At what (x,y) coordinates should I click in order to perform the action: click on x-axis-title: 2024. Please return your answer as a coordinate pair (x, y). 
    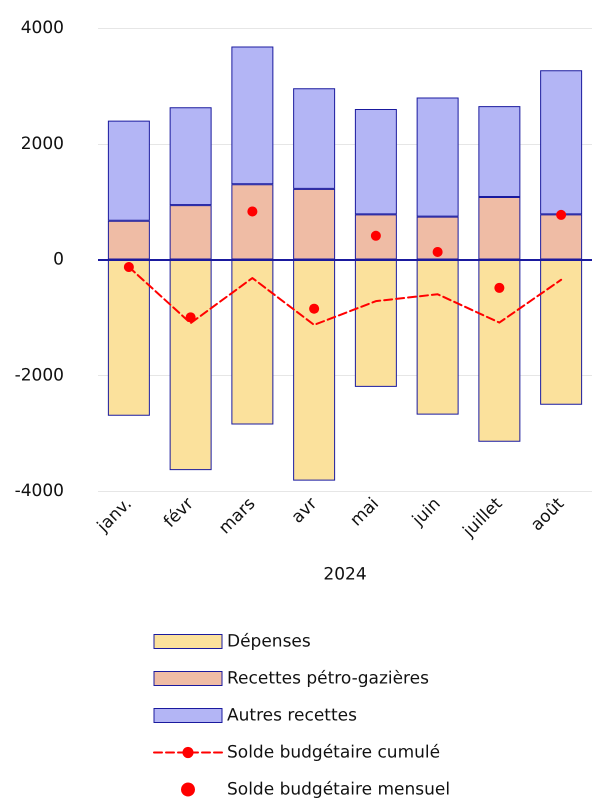
    Looking at the image, I should click on (345, 574).